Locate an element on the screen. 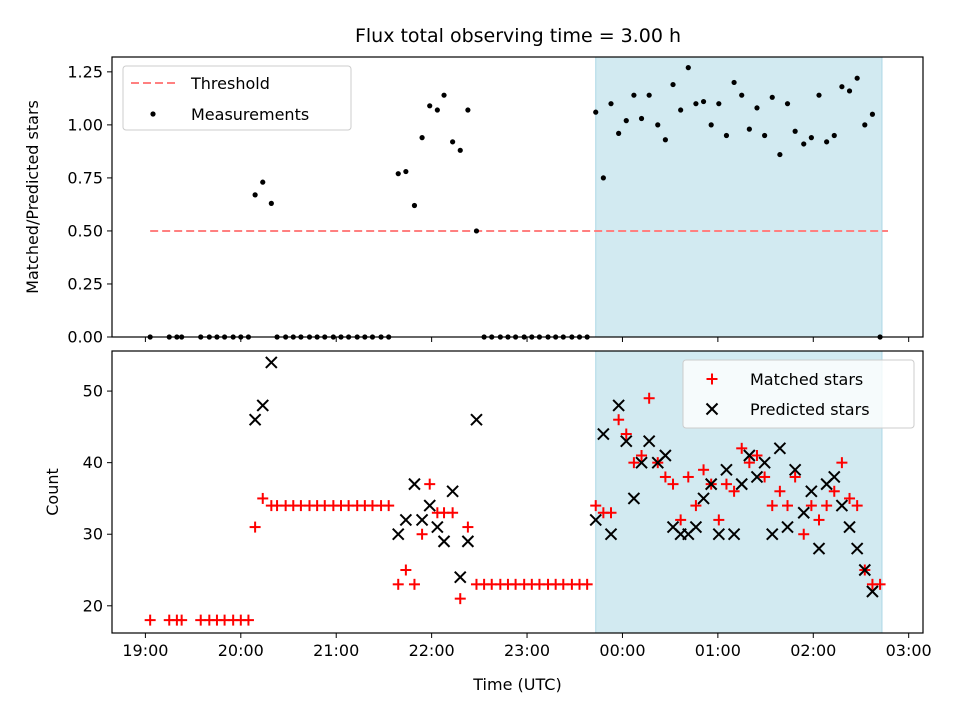 The height and width of the screenshot is (720, 960). legend-predicted-label: Predicted stars is located at coordinates (810, 409).